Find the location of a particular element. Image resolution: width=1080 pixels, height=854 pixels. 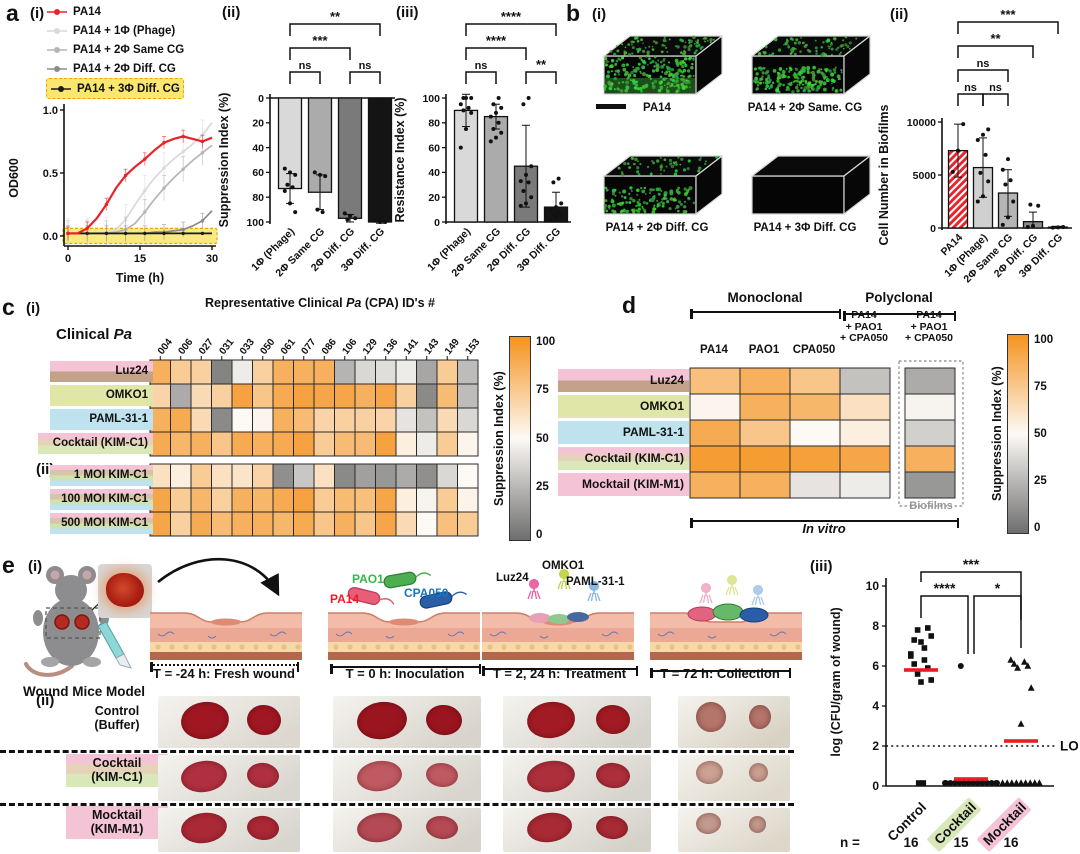

skin-illustration-inoculation is located at coordinates (404, 608).